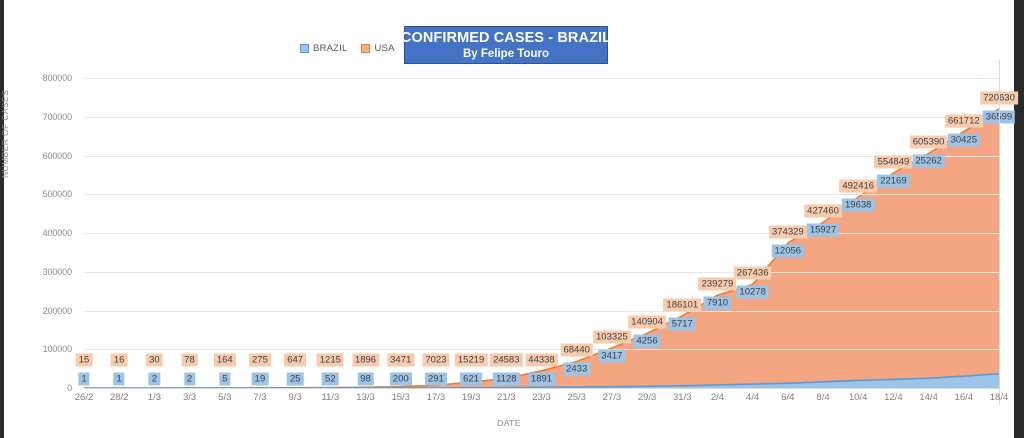 This screenshot has width=1024, height=438. I want to click on chart-title-box: CONFIRMED CASES - BRAZIL By Felipe Touro, so click(506, 45).